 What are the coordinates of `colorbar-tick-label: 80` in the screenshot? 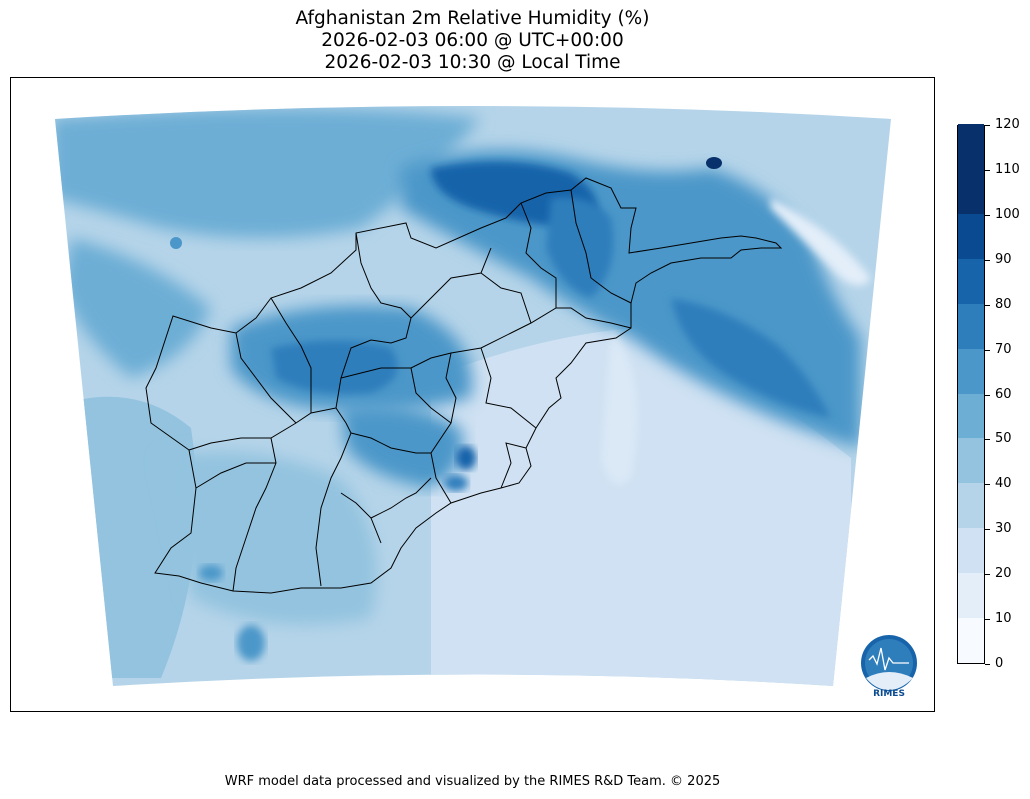 It's located at (1003, 304).